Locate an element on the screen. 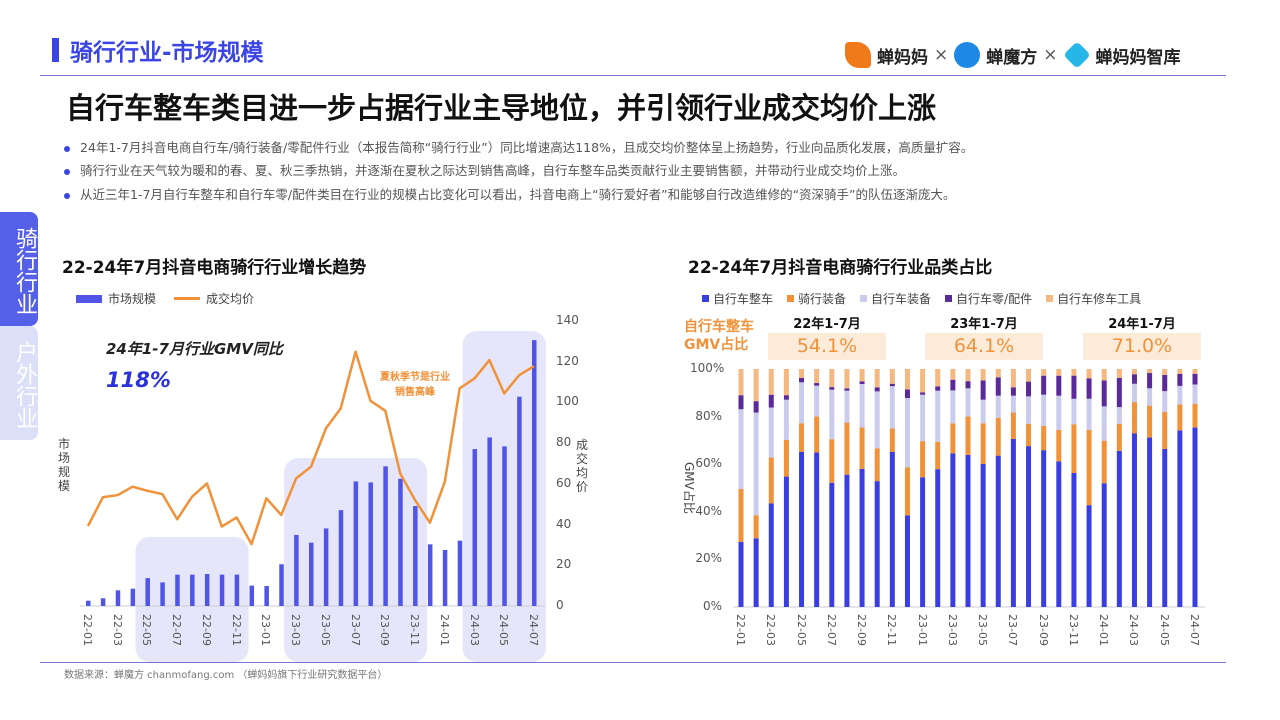  x-tick-label: 23-01 is located at coordinates (266, 630).